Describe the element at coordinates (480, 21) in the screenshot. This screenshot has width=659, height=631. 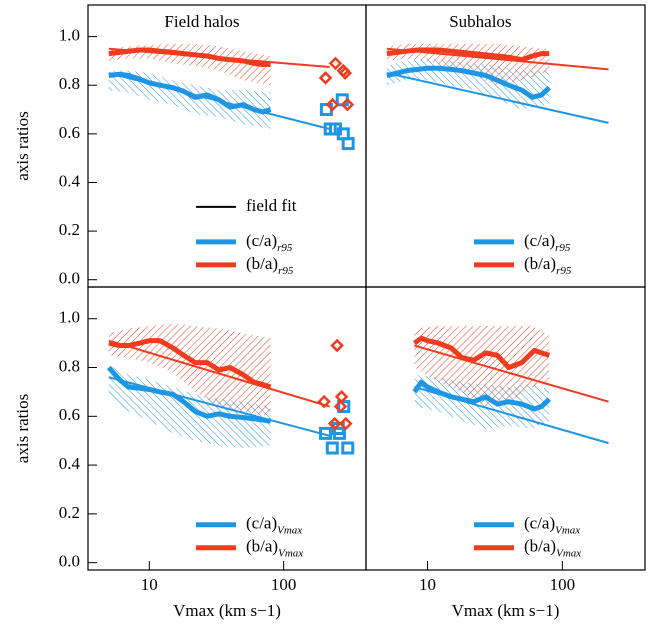
I see `panel-title: Subhalos` at that location.